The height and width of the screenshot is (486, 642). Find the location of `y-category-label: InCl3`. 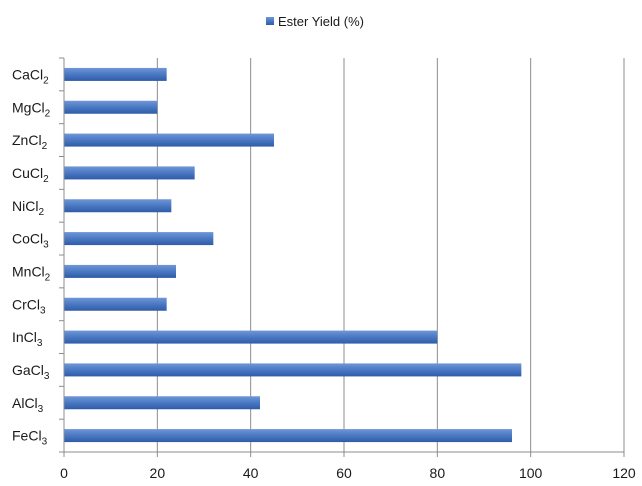

y-category-label: InCl3 is located at coordinates (27, 339).